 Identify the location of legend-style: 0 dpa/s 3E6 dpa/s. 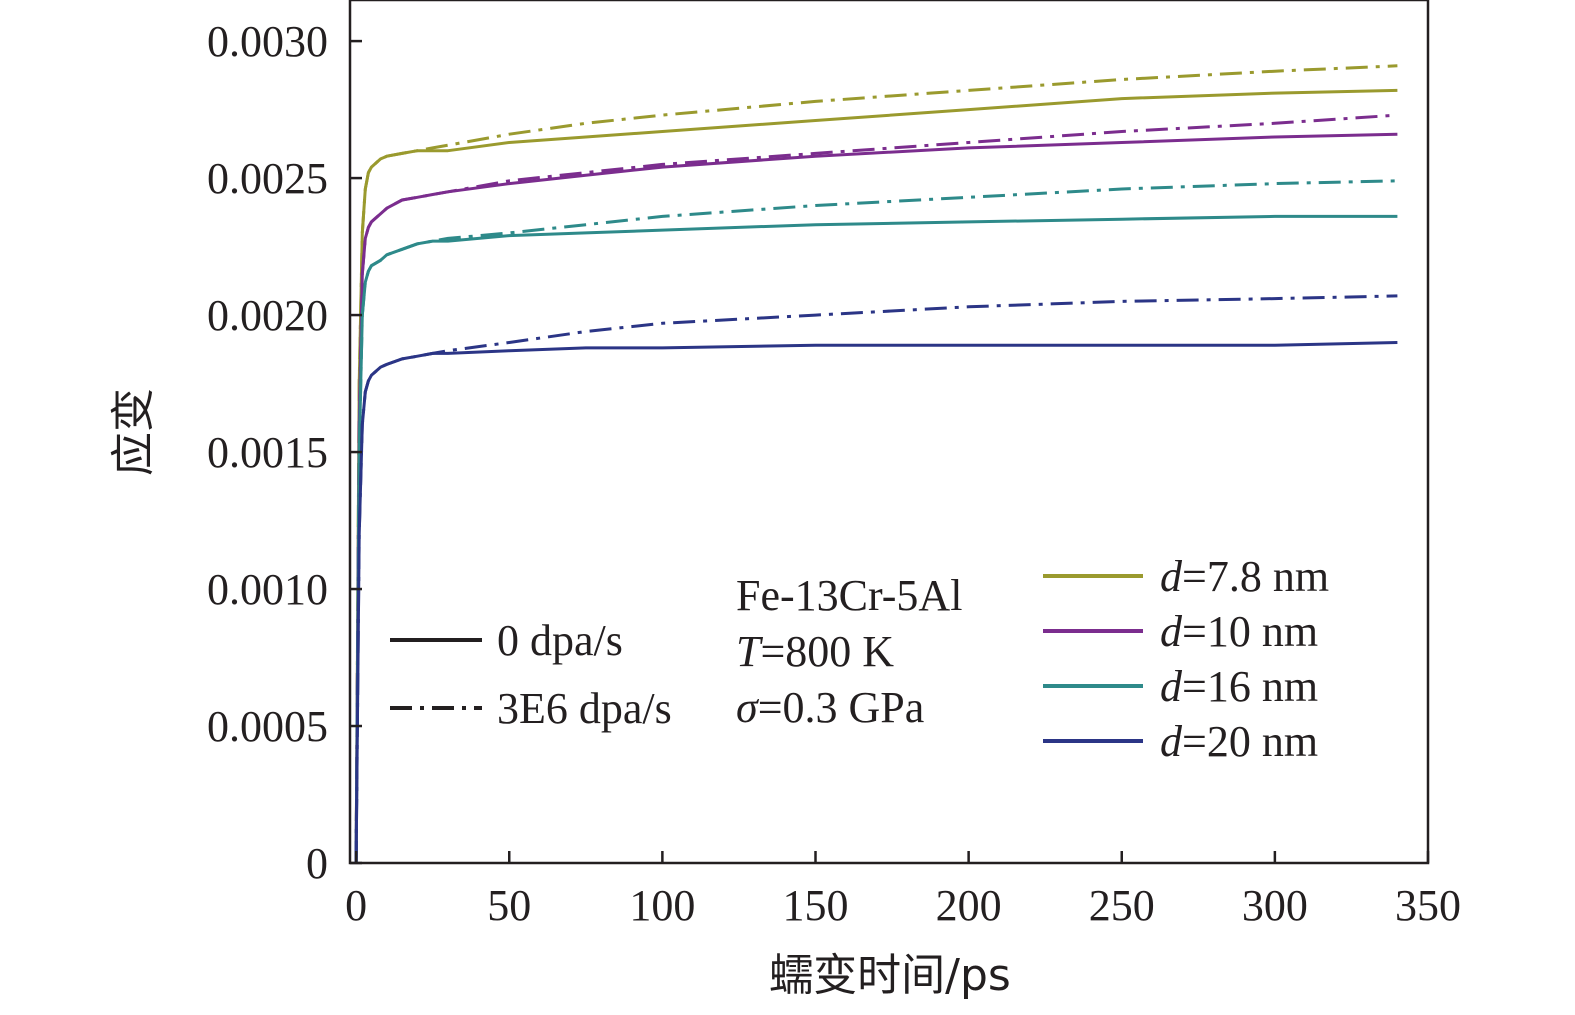
(531, 674).